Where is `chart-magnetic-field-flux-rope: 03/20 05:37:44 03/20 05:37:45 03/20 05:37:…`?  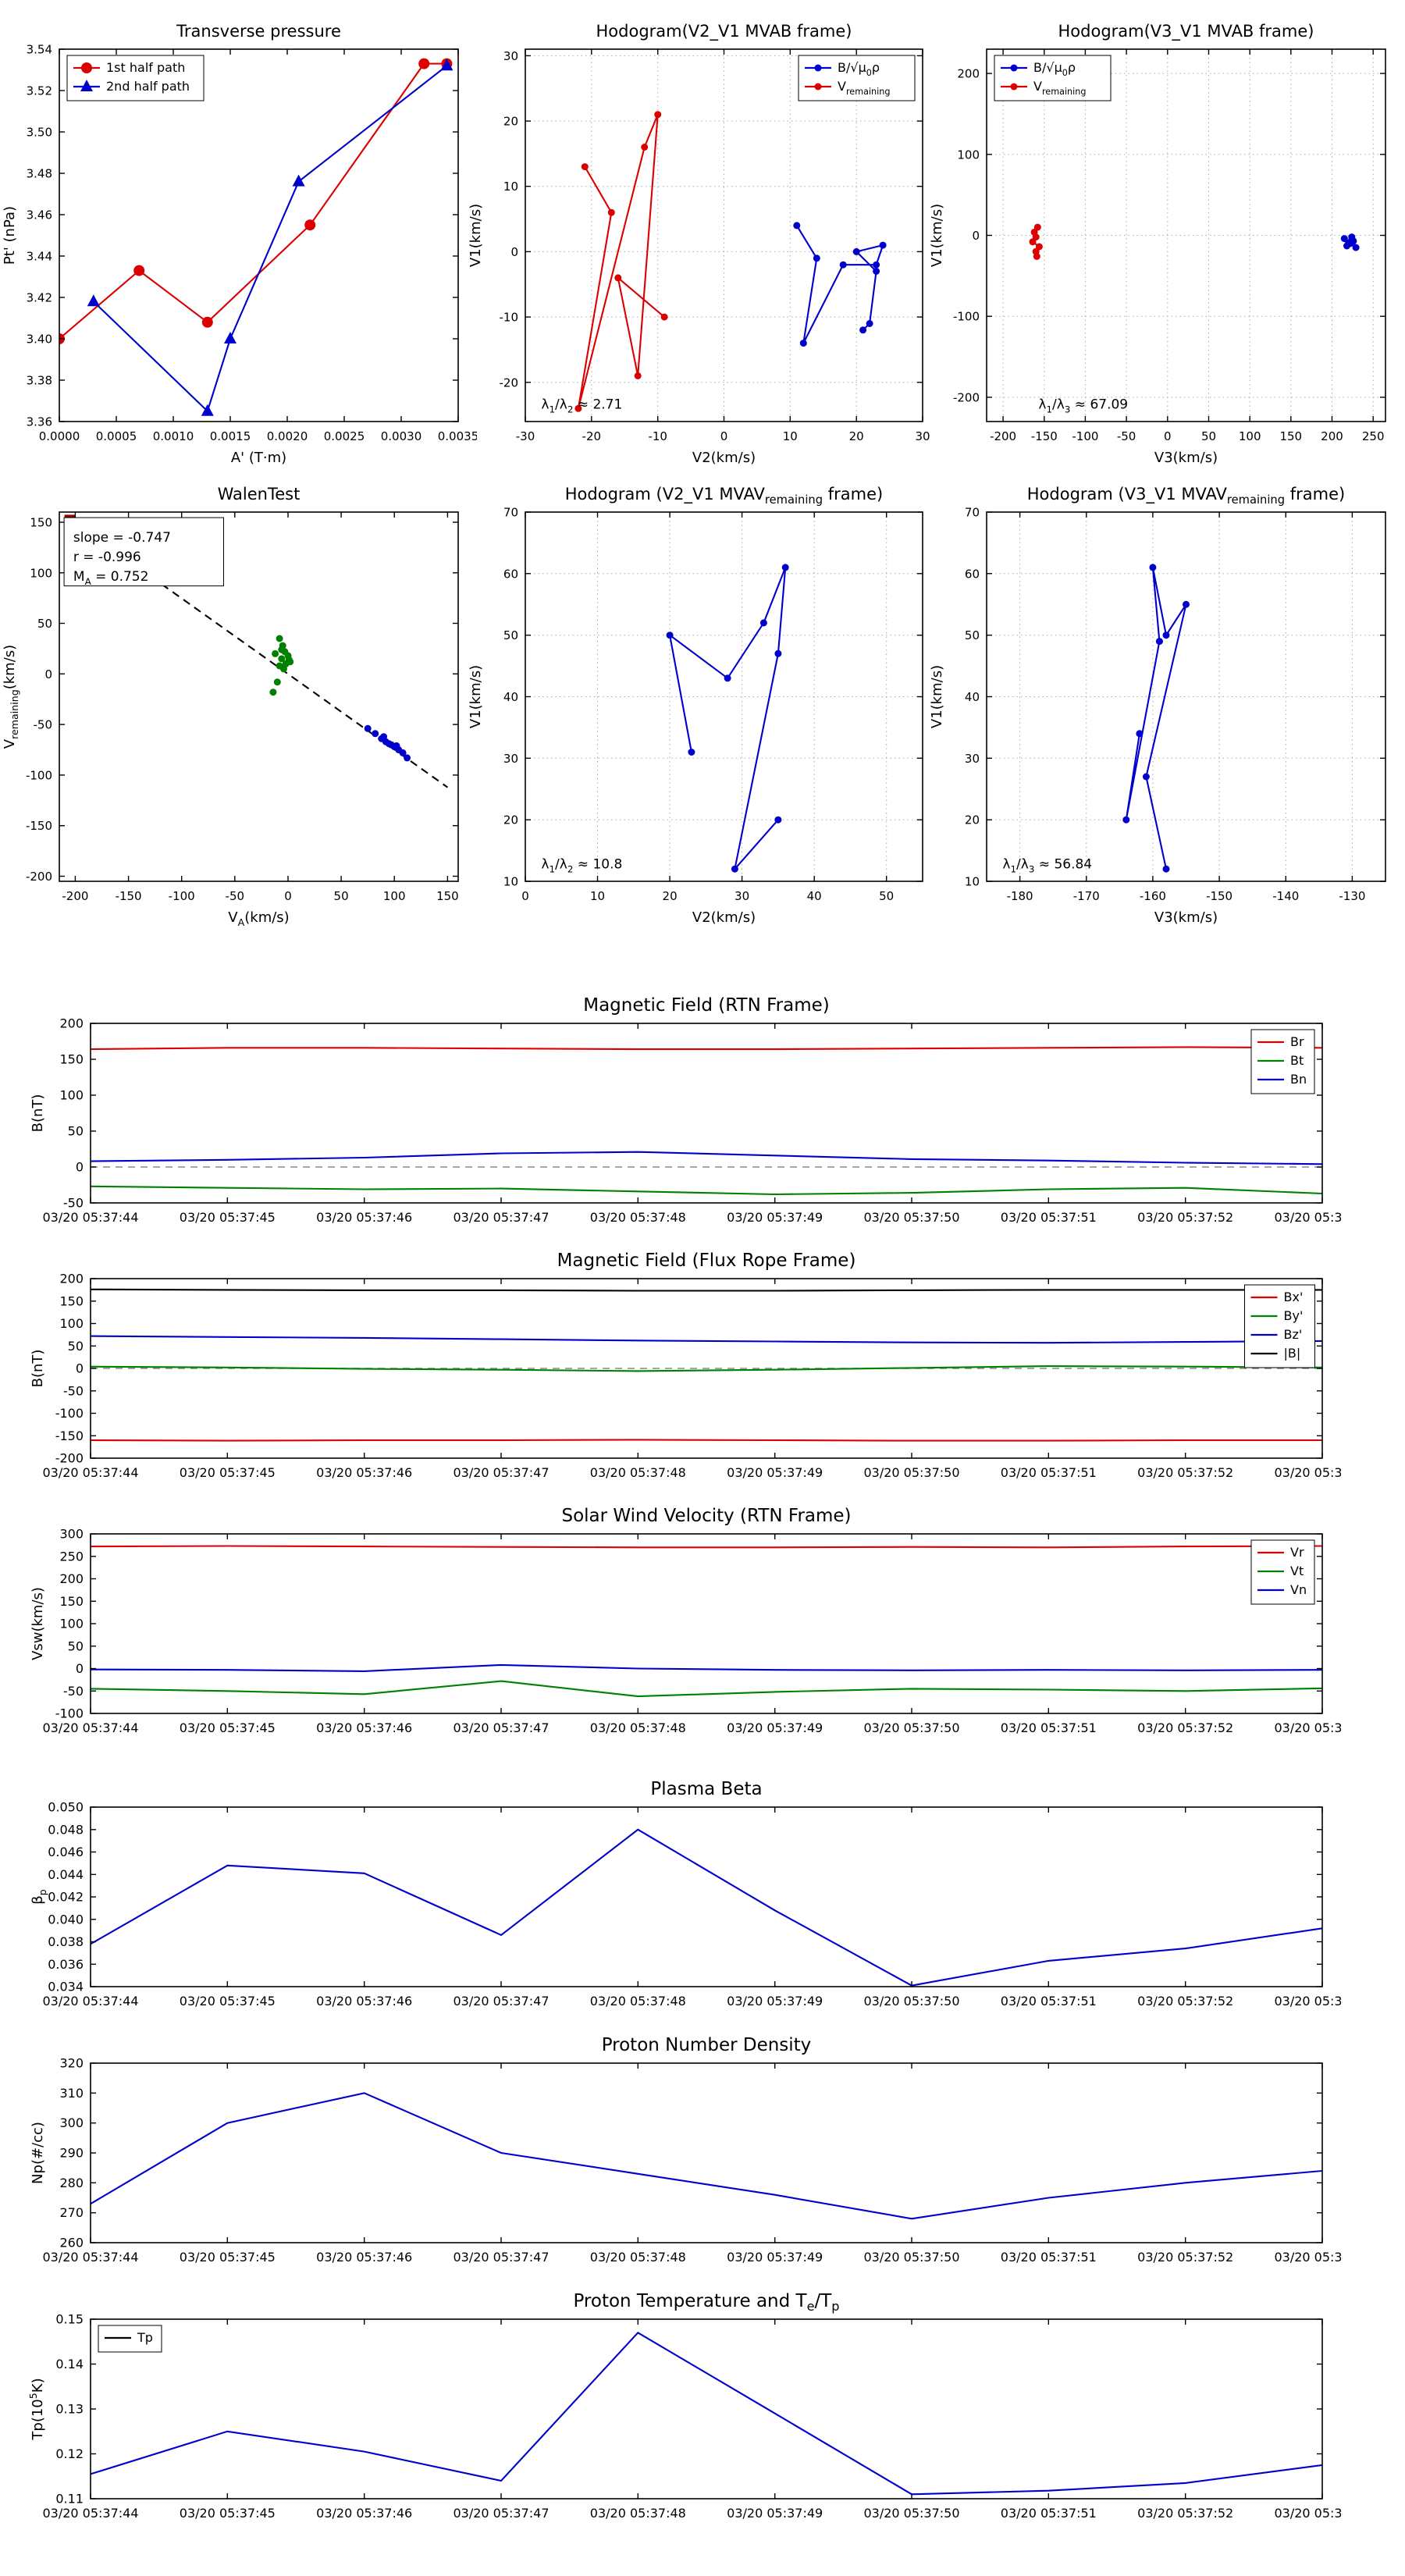
chart-magnetic-field-flux-rope: 03/20 05:37:44 03/20 05:37:45 03/20 05:37:… is located at coordinates (699, 1366).